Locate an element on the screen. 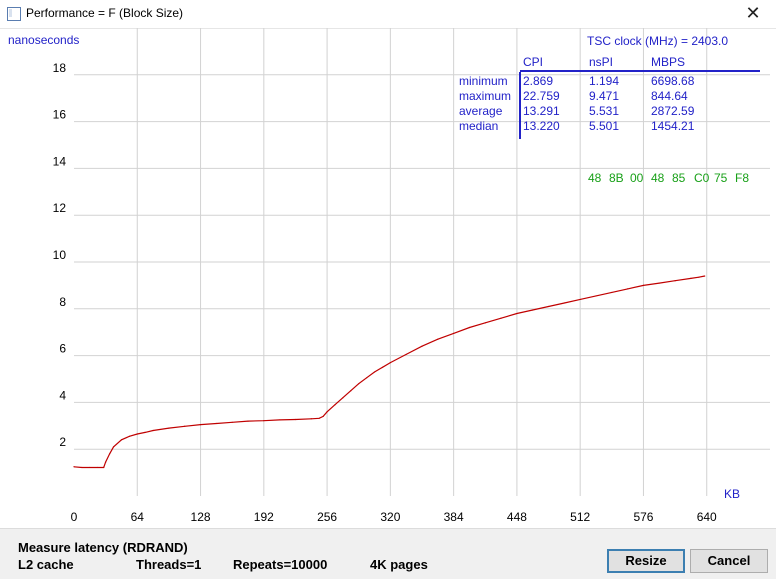 The height and width of the screenshot is (579, 776). hex-byte: C0 is located at coordinates (702, 178).